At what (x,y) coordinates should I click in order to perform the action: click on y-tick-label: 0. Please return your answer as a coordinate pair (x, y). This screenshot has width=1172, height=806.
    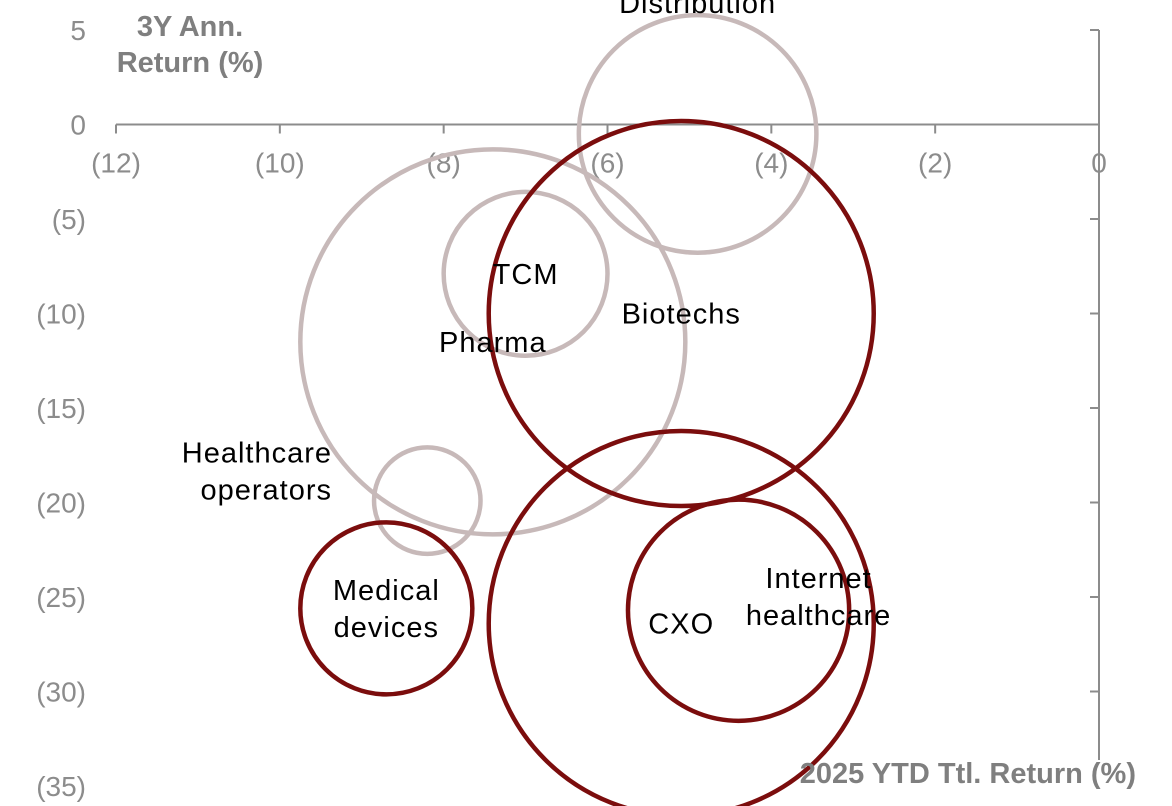
    Looking at the image, I should click on (78, 125).